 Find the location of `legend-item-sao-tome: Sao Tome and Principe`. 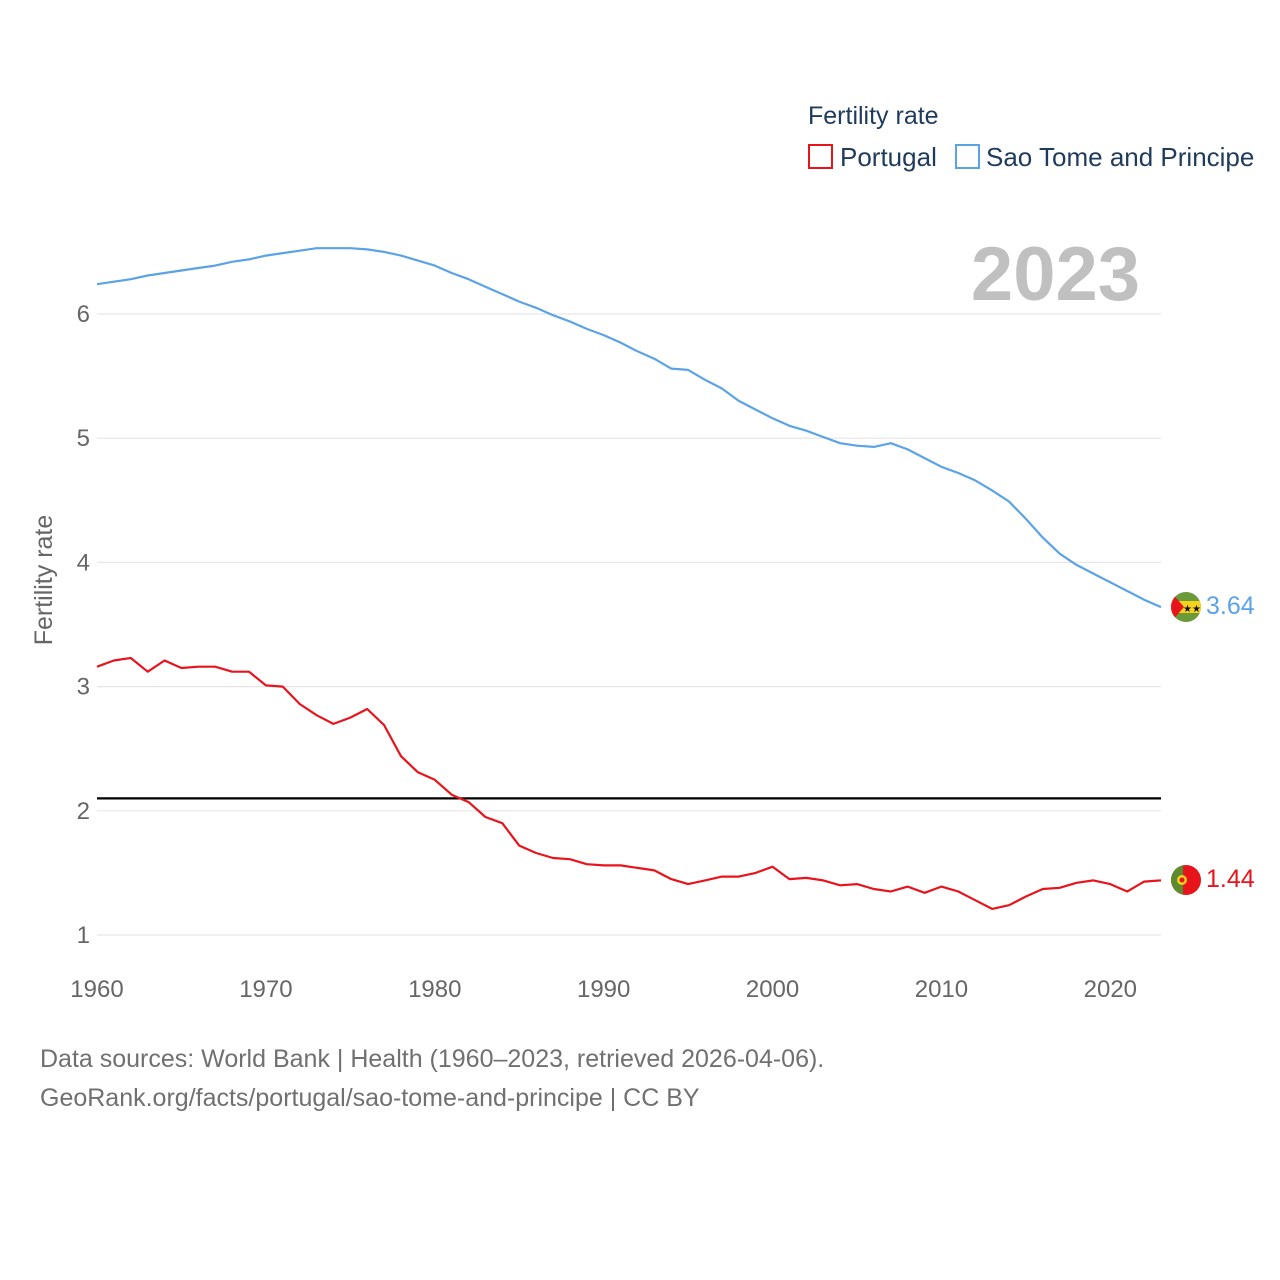

legend-item-sao-tome: Sao Tome and Principe is located at coordinates (1104, 157).